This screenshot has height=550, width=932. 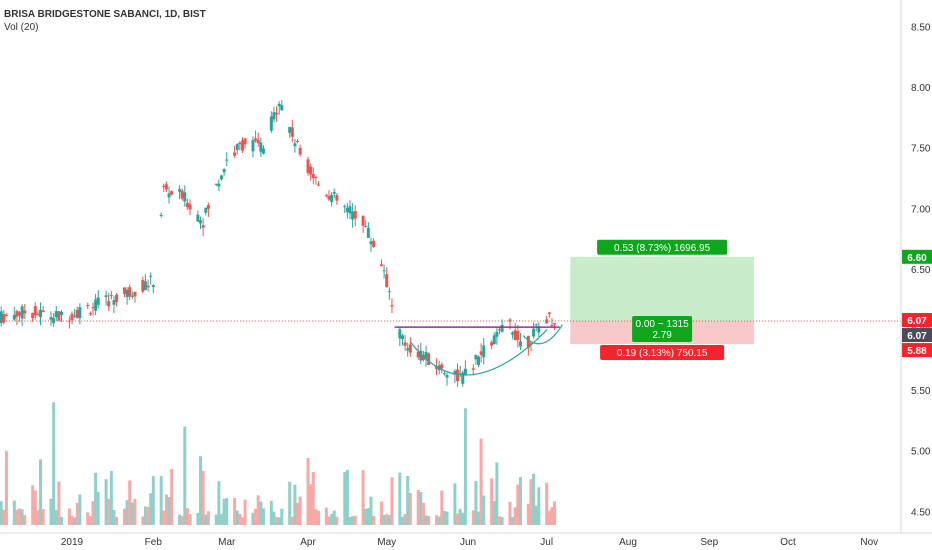 What do you see at coordinates (468, 542) in the screenshot?
I see `x-tick-label: Jun` at bounding box center [468, 542].